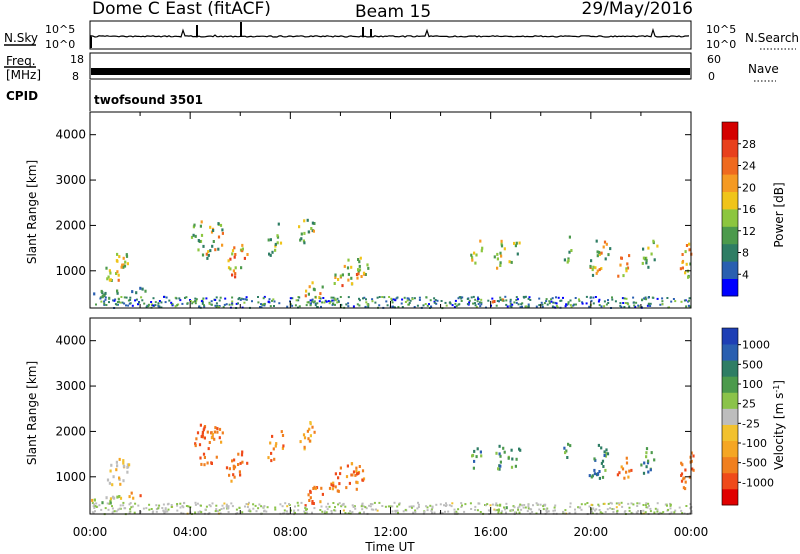 This screenshot has width=800, height=554. Describe the element at coordinates (490, 532) in the screenshot. I see `x-tick-label: 16:00` at that location.